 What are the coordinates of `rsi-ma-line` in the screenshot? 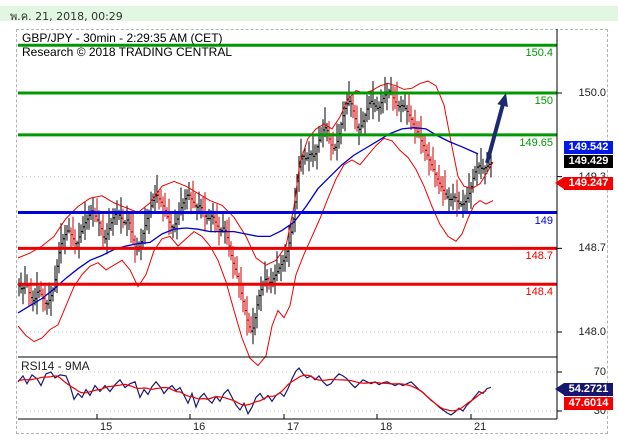 It's located at (252, 393).